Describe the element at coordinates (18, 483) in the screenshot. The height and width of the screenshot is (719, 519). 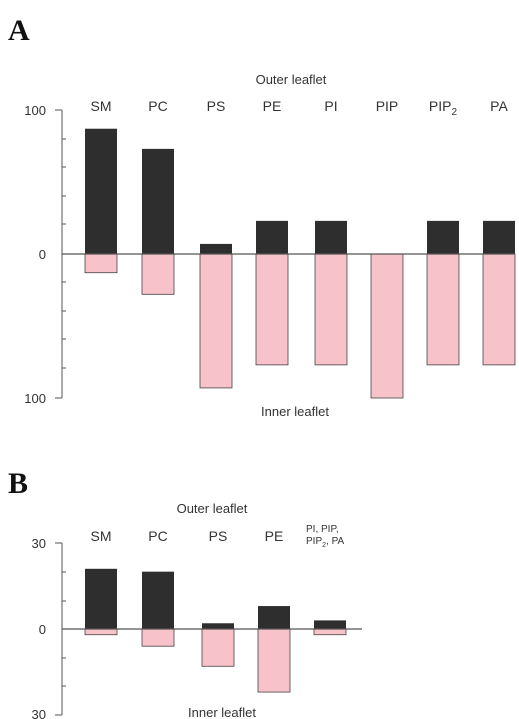
I see `panel-b-letter: B` at that location.